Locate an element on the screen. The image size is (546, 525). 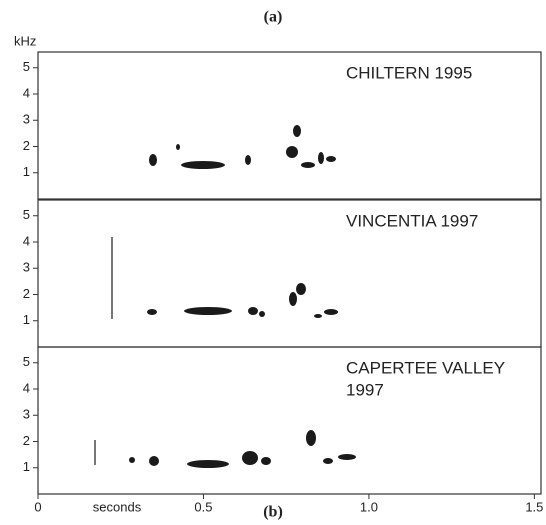
panel-title: CHILTERN 1995 is located at coordinates (409, 72).